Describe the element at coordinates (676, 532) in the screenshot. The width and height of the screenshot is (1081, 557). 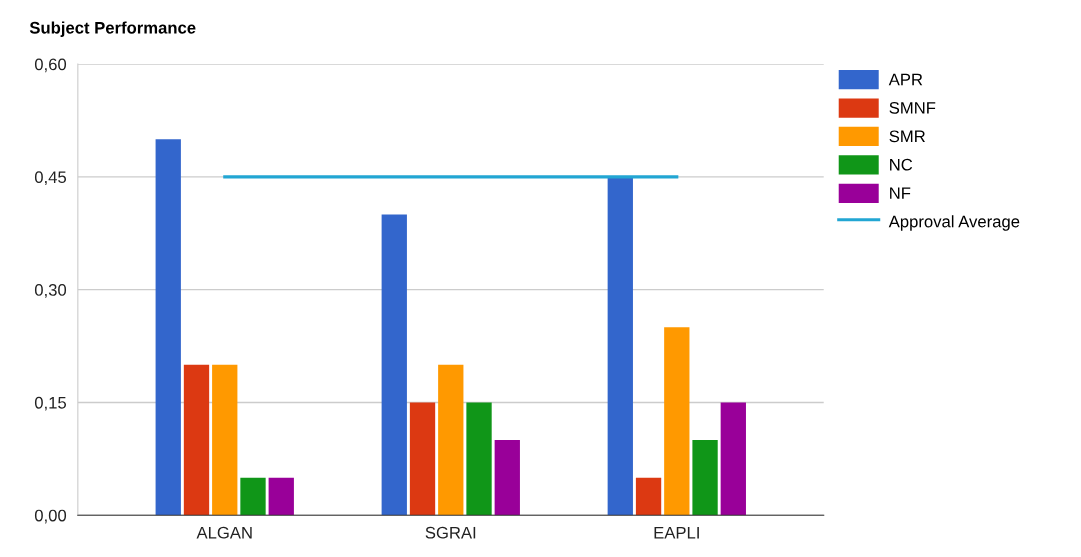
I see `x-tick-label: EAPLI` at that location.